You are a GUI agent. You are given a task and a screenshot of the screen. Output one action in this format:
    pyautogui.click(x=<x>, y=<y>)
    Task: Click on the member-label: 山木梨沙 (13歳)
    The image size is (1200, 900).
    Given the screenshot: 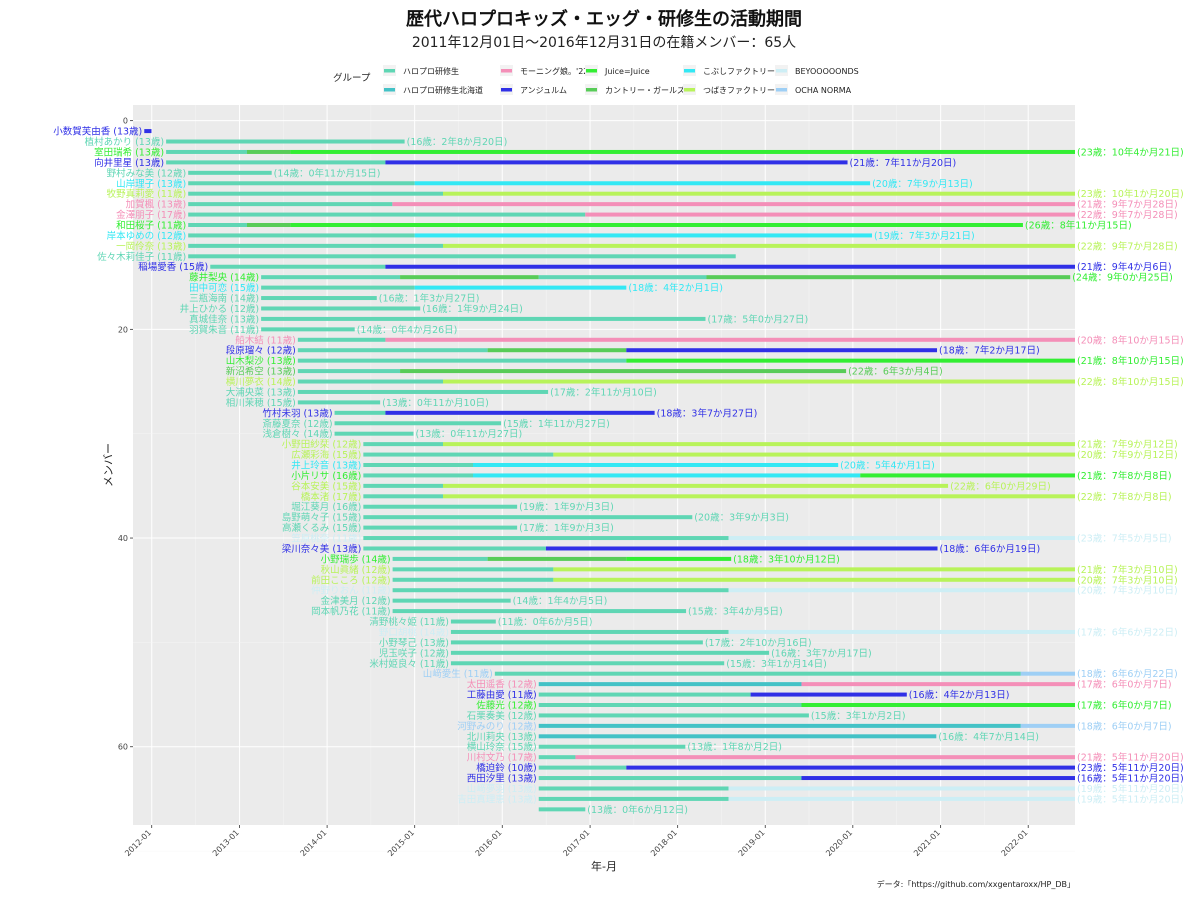 What is the action you would take?
    pyautogui.click(x=261, y=361)
    